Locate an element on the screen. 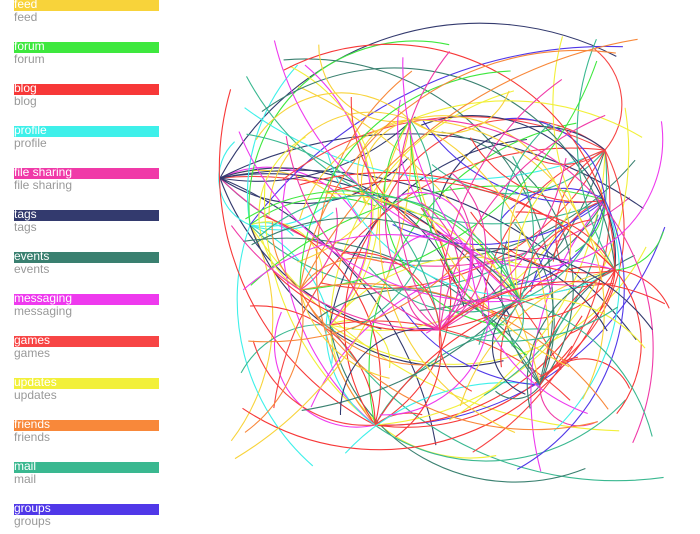  legend-label: forum is located at coordinates (29, 46).